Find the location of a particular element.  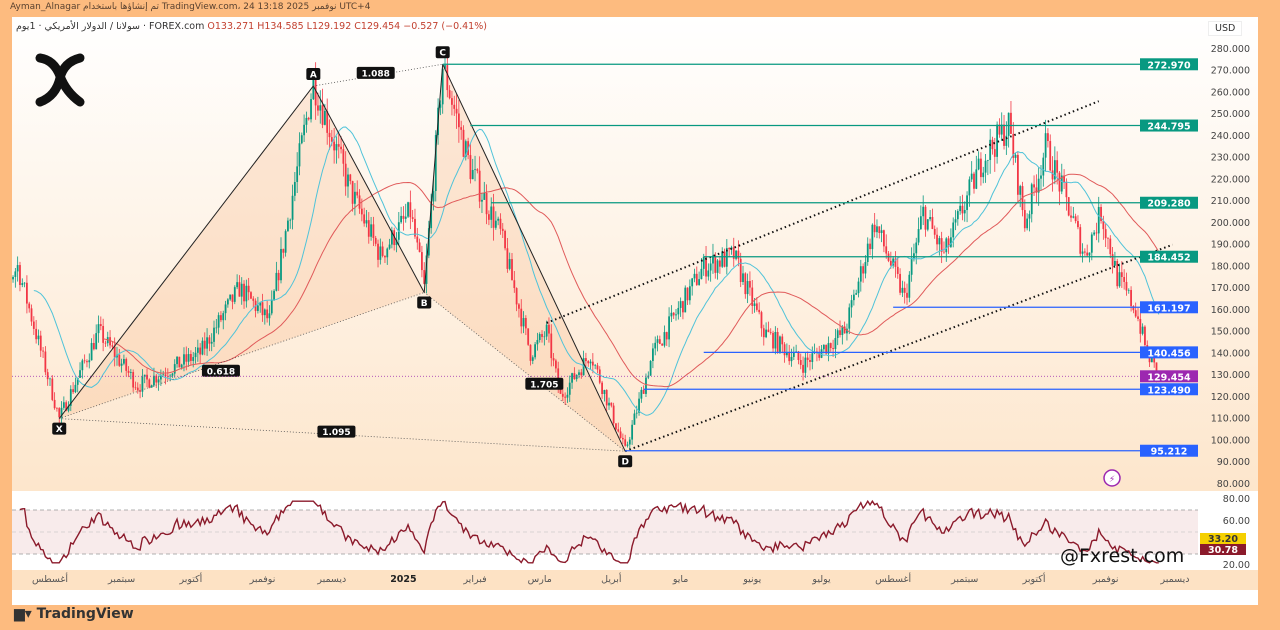

tradingview-logo: ▆▾ TradingView is located at coordinates (74, 614).